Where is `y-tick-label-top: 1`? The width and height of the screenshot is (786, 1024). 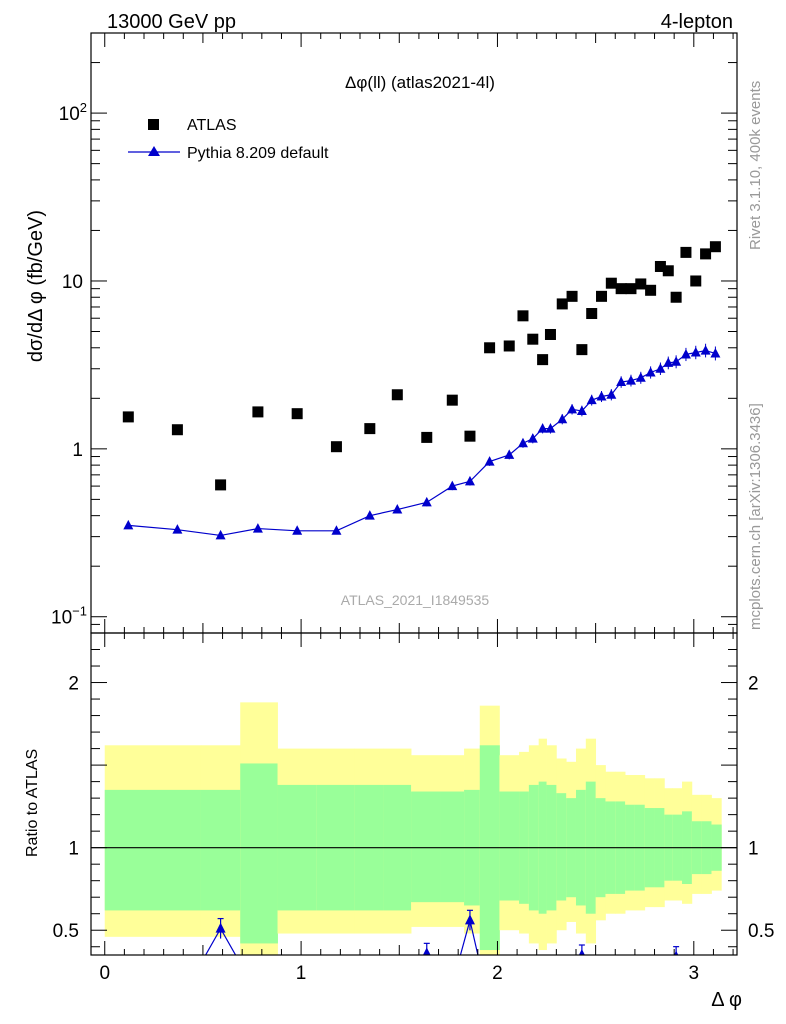 y-tick-label-top: 1 is located at coordinates (77, 450).